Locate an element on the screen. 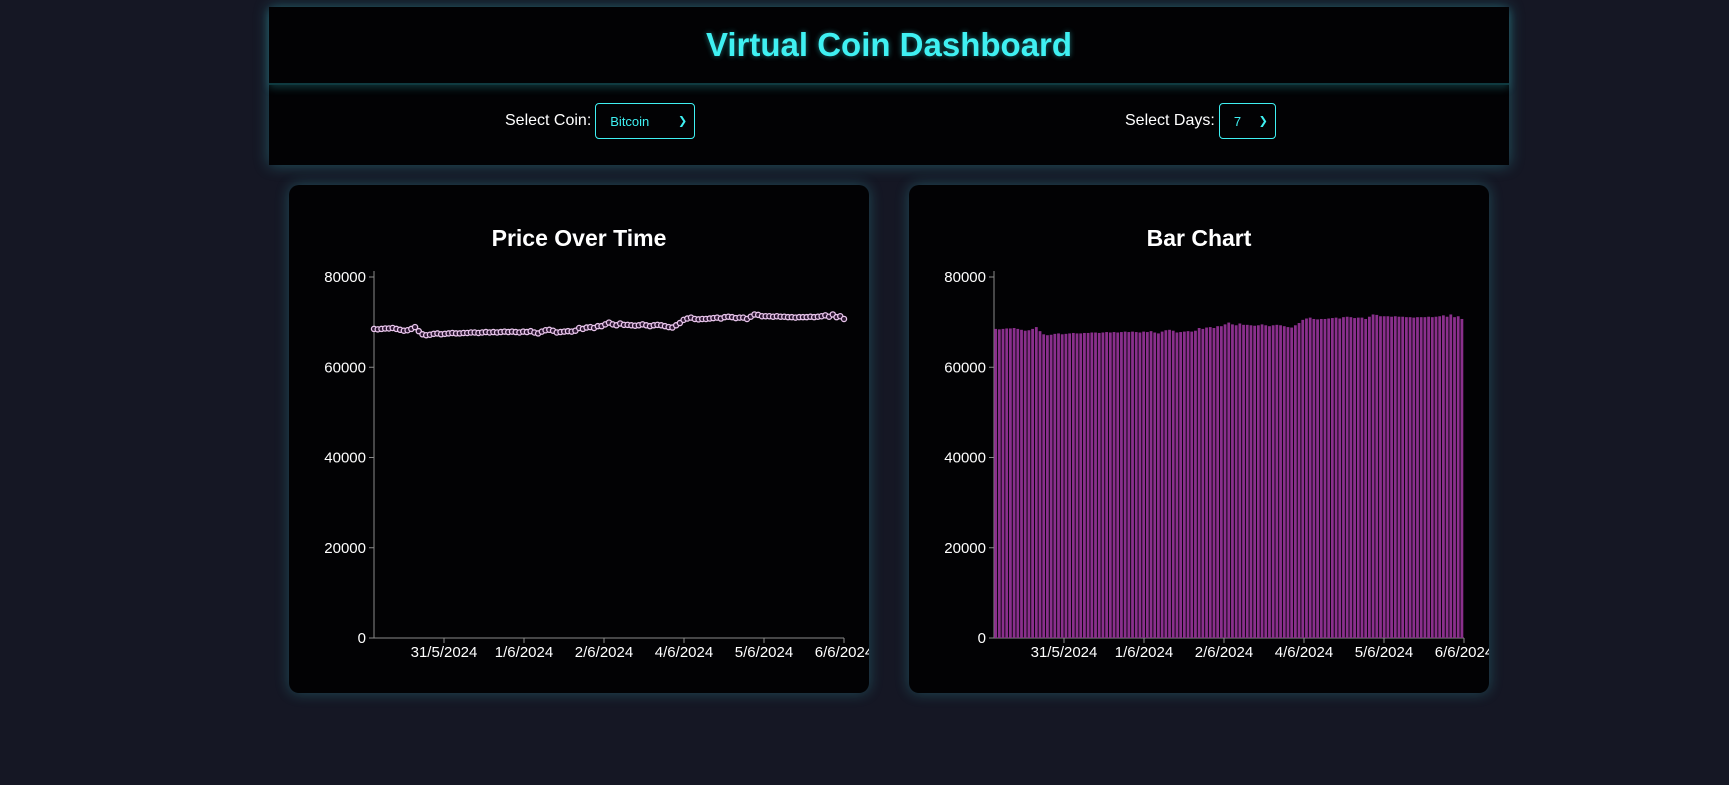  coin-select: Bitcoin ❯ is located at coordinates (645, 121).